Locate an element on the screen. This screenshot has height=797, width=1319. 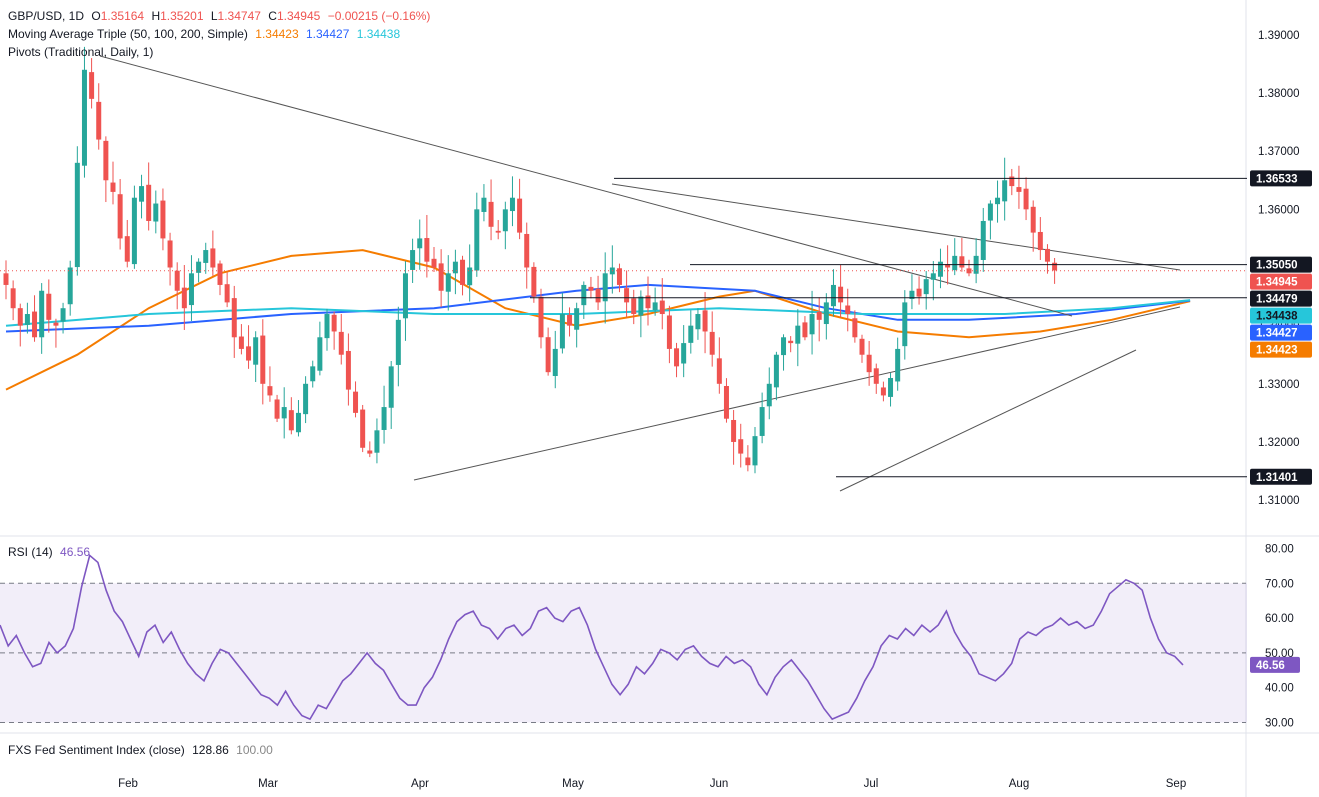
time-axis: Feb Mar Apr May Jun Jul Aug Sep is located at coordinates (652, 784).